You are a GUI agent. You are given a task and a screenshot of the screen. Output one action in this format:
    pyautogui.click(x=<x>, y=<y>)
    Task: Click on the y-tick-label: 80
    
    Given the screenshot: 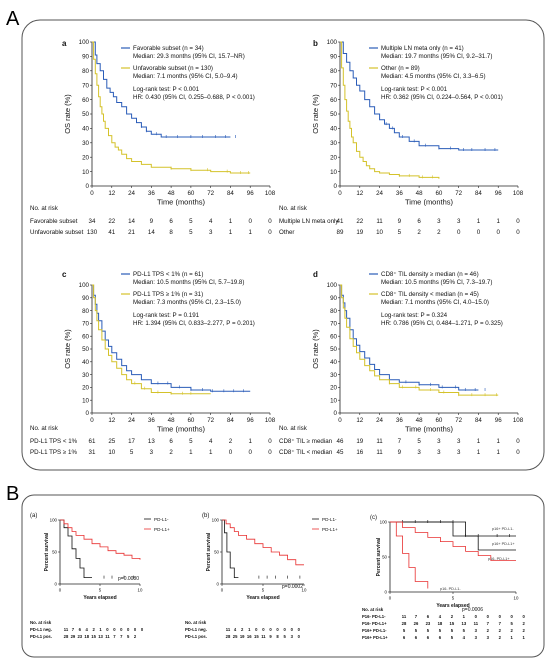 What is the action you would take?
    pyautogui.click(x=85, y=71)
    